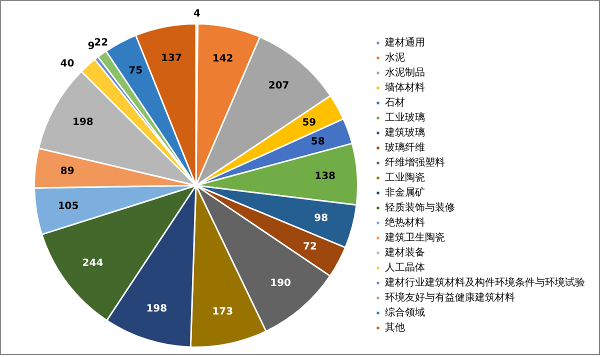  I want to click on legend-label: 水泥制品, so click(405, 72).